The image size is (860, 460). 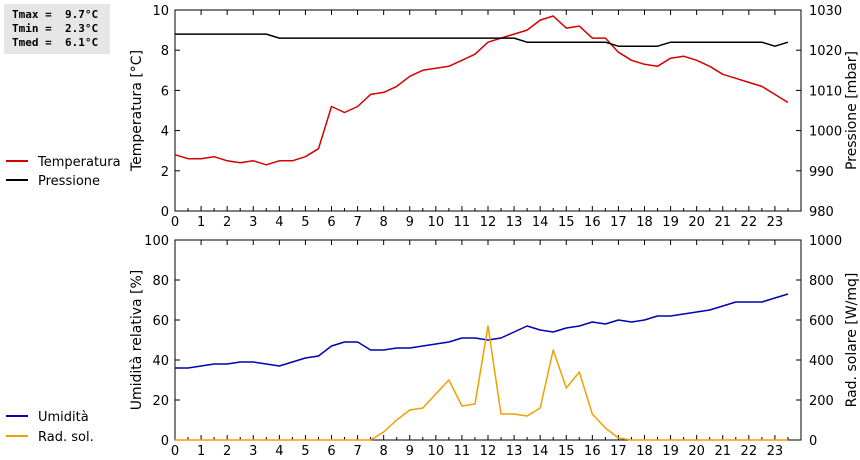 I want to click on temp-press-x-tick-label: 18, so click(x=644, y=222).